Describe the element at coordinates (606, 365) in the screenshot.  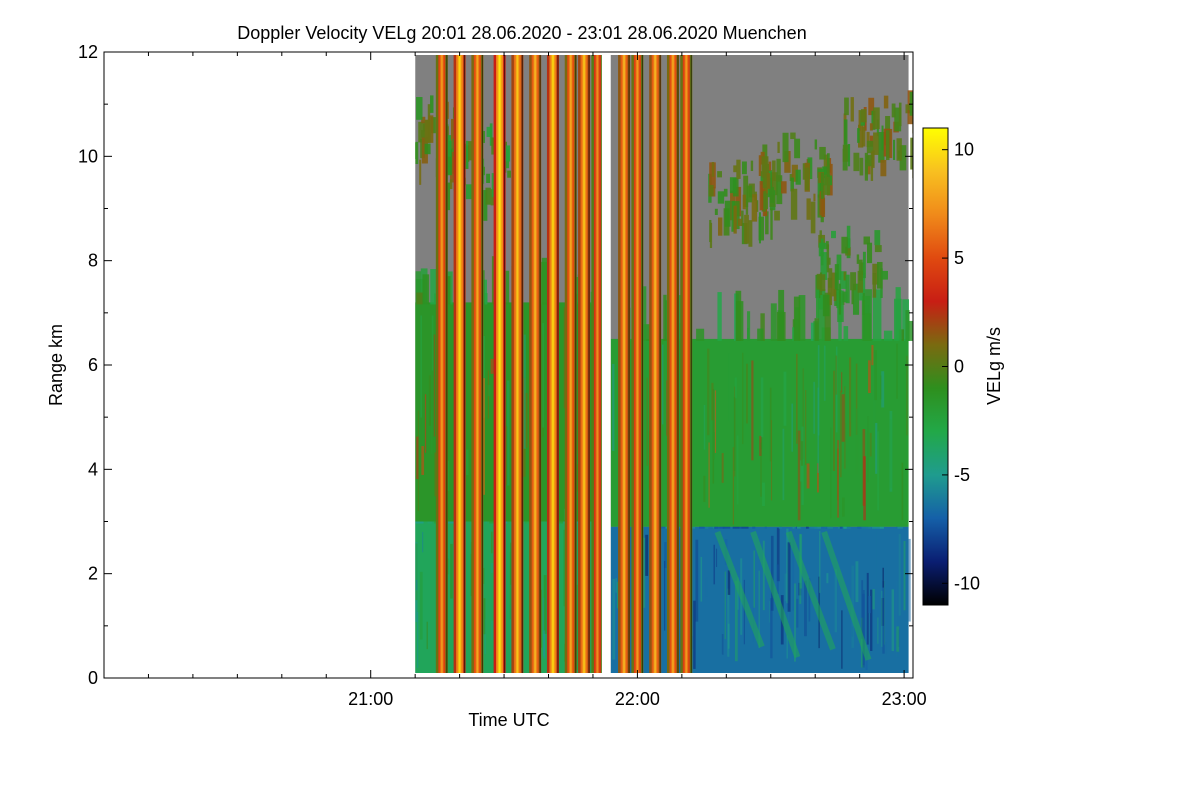
I see `data-gap` at that location.